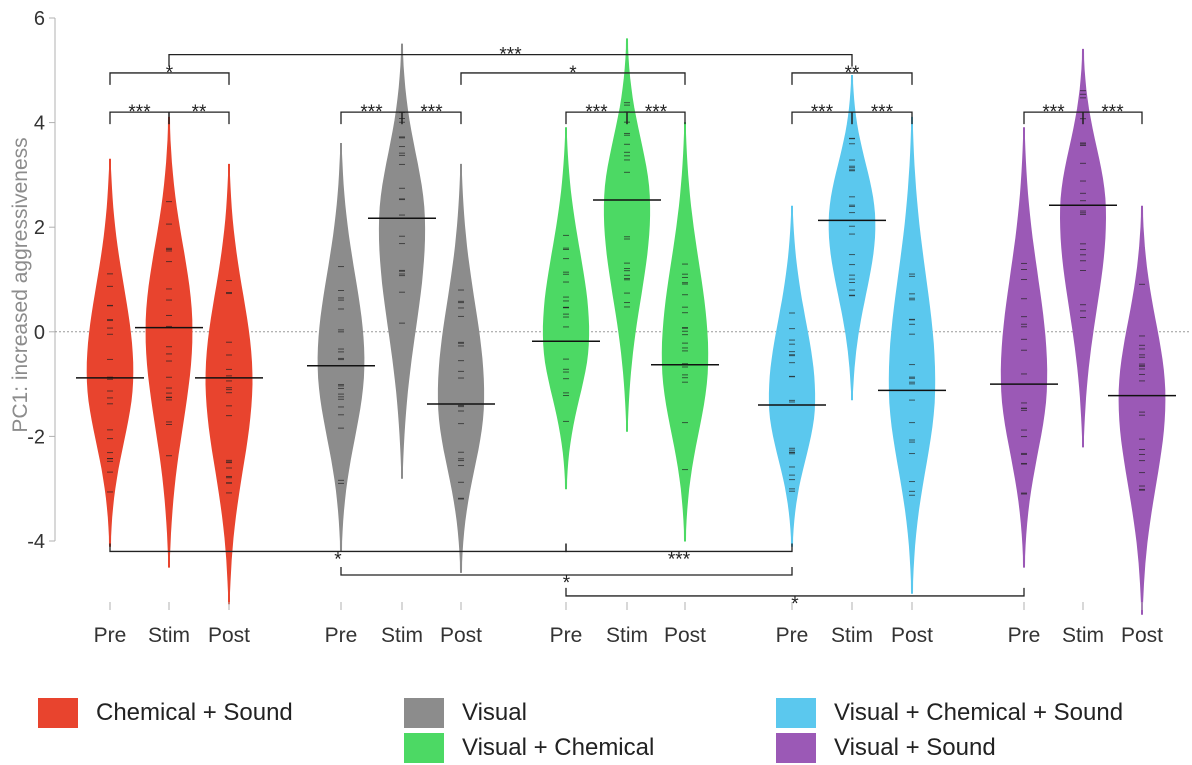  What do you see at coordinates (912, 355) in the screenshot?
I see `violin-3-post` at bounding box center [912, 355].